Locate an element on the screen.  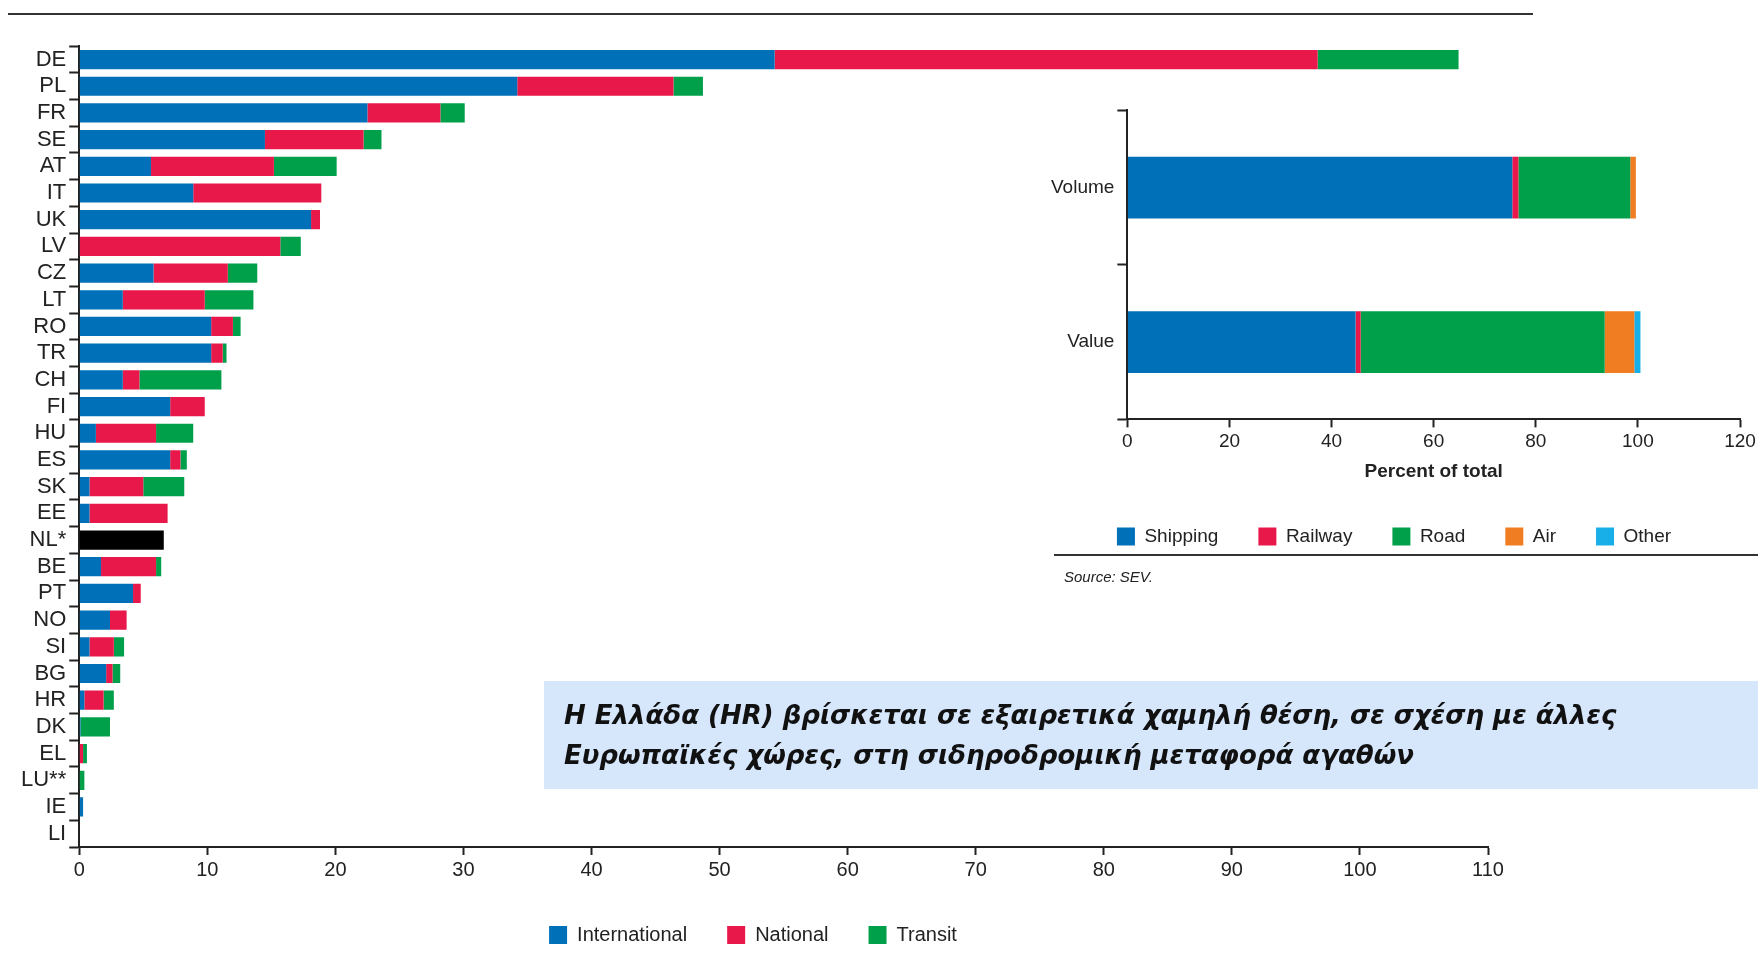
y-tick-label: CH is located at coordinates (50, 378).